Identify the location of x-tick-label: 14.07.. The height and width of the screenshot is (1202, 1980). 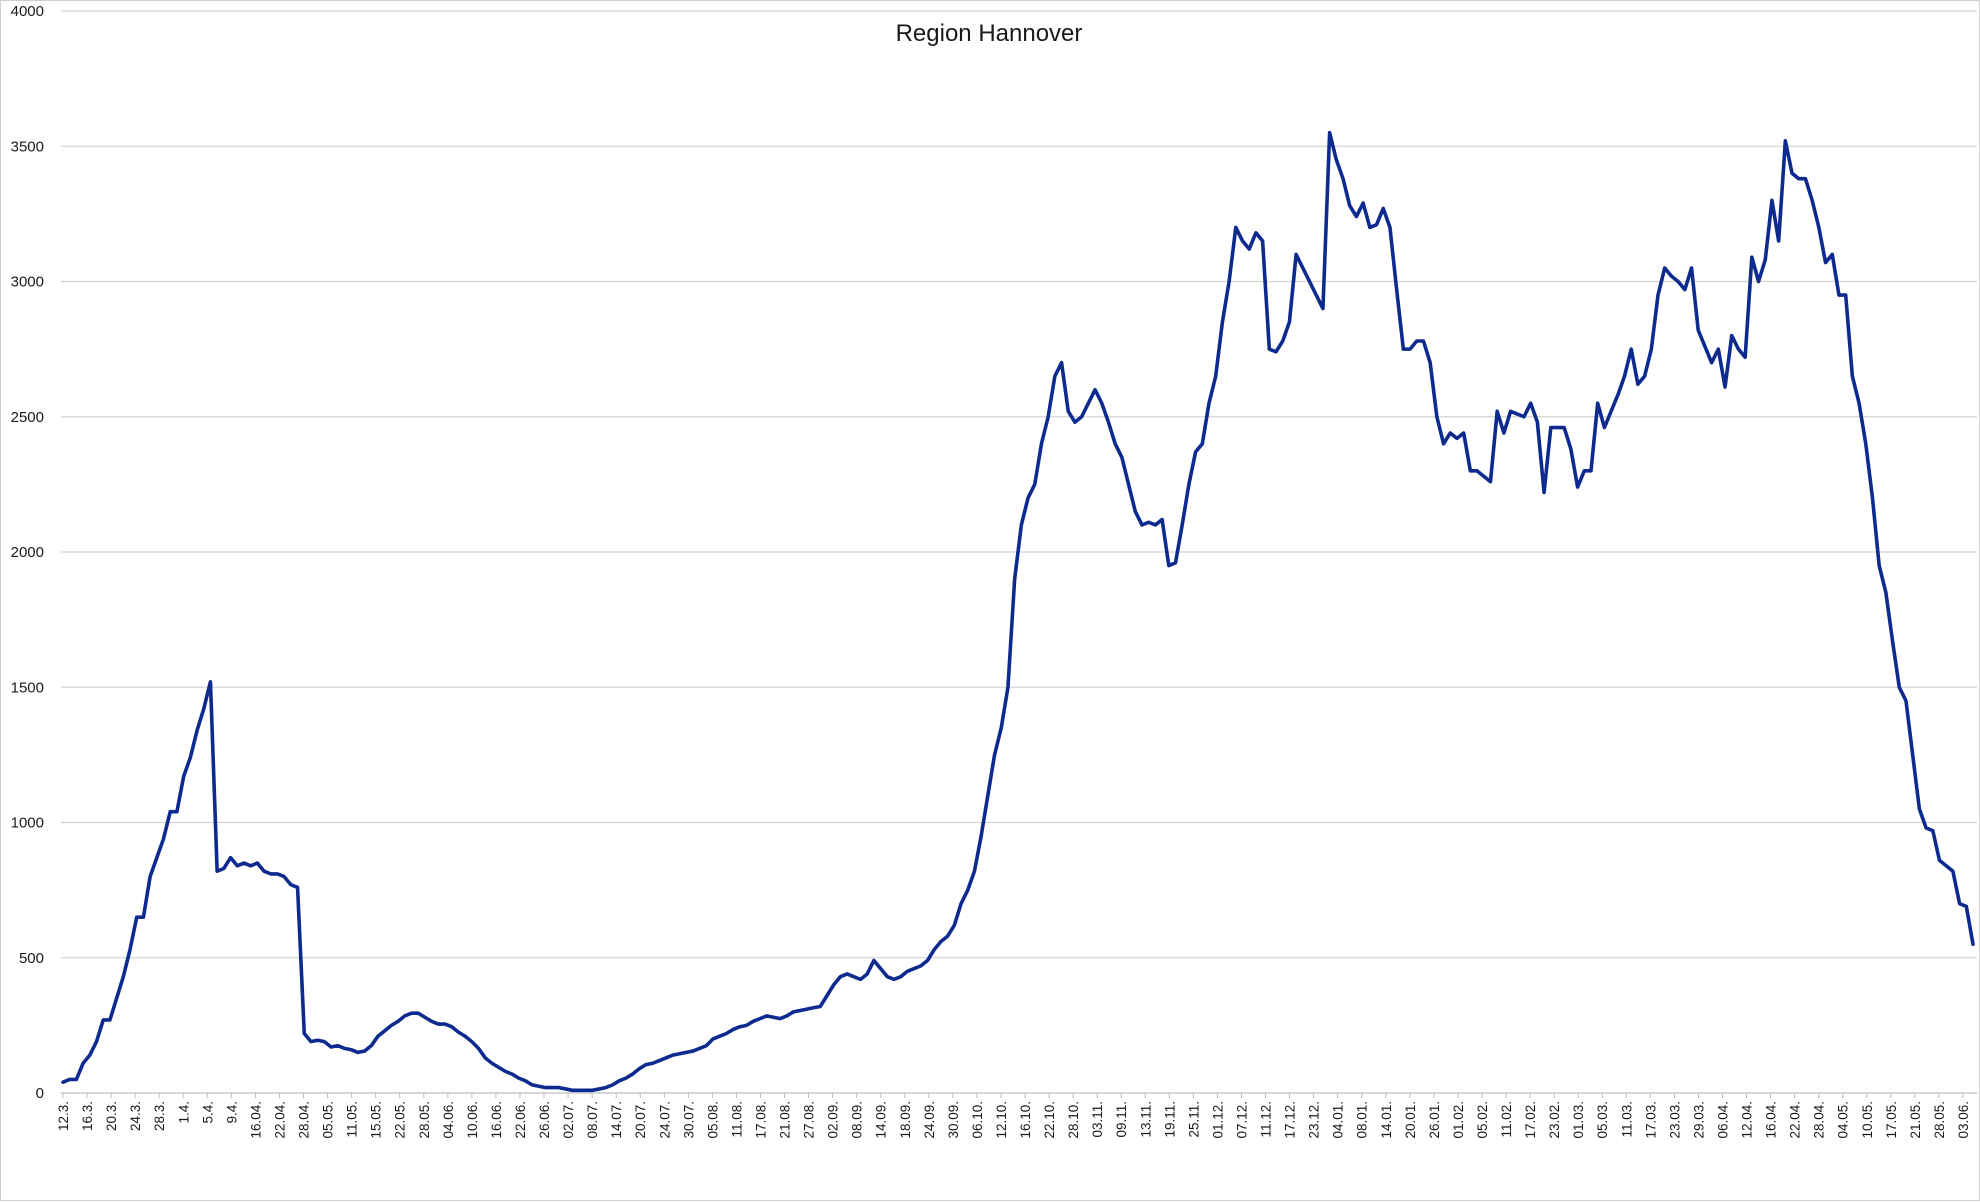
(616, 1120).